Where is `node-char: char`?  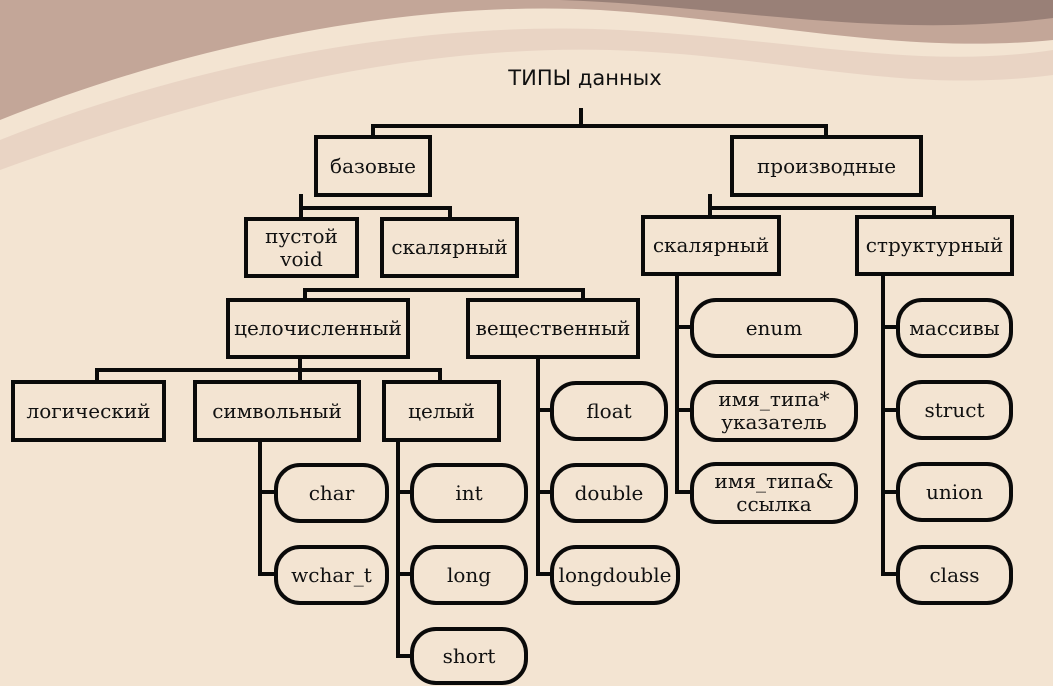 node-char: char is located at coordinates (331, 493).